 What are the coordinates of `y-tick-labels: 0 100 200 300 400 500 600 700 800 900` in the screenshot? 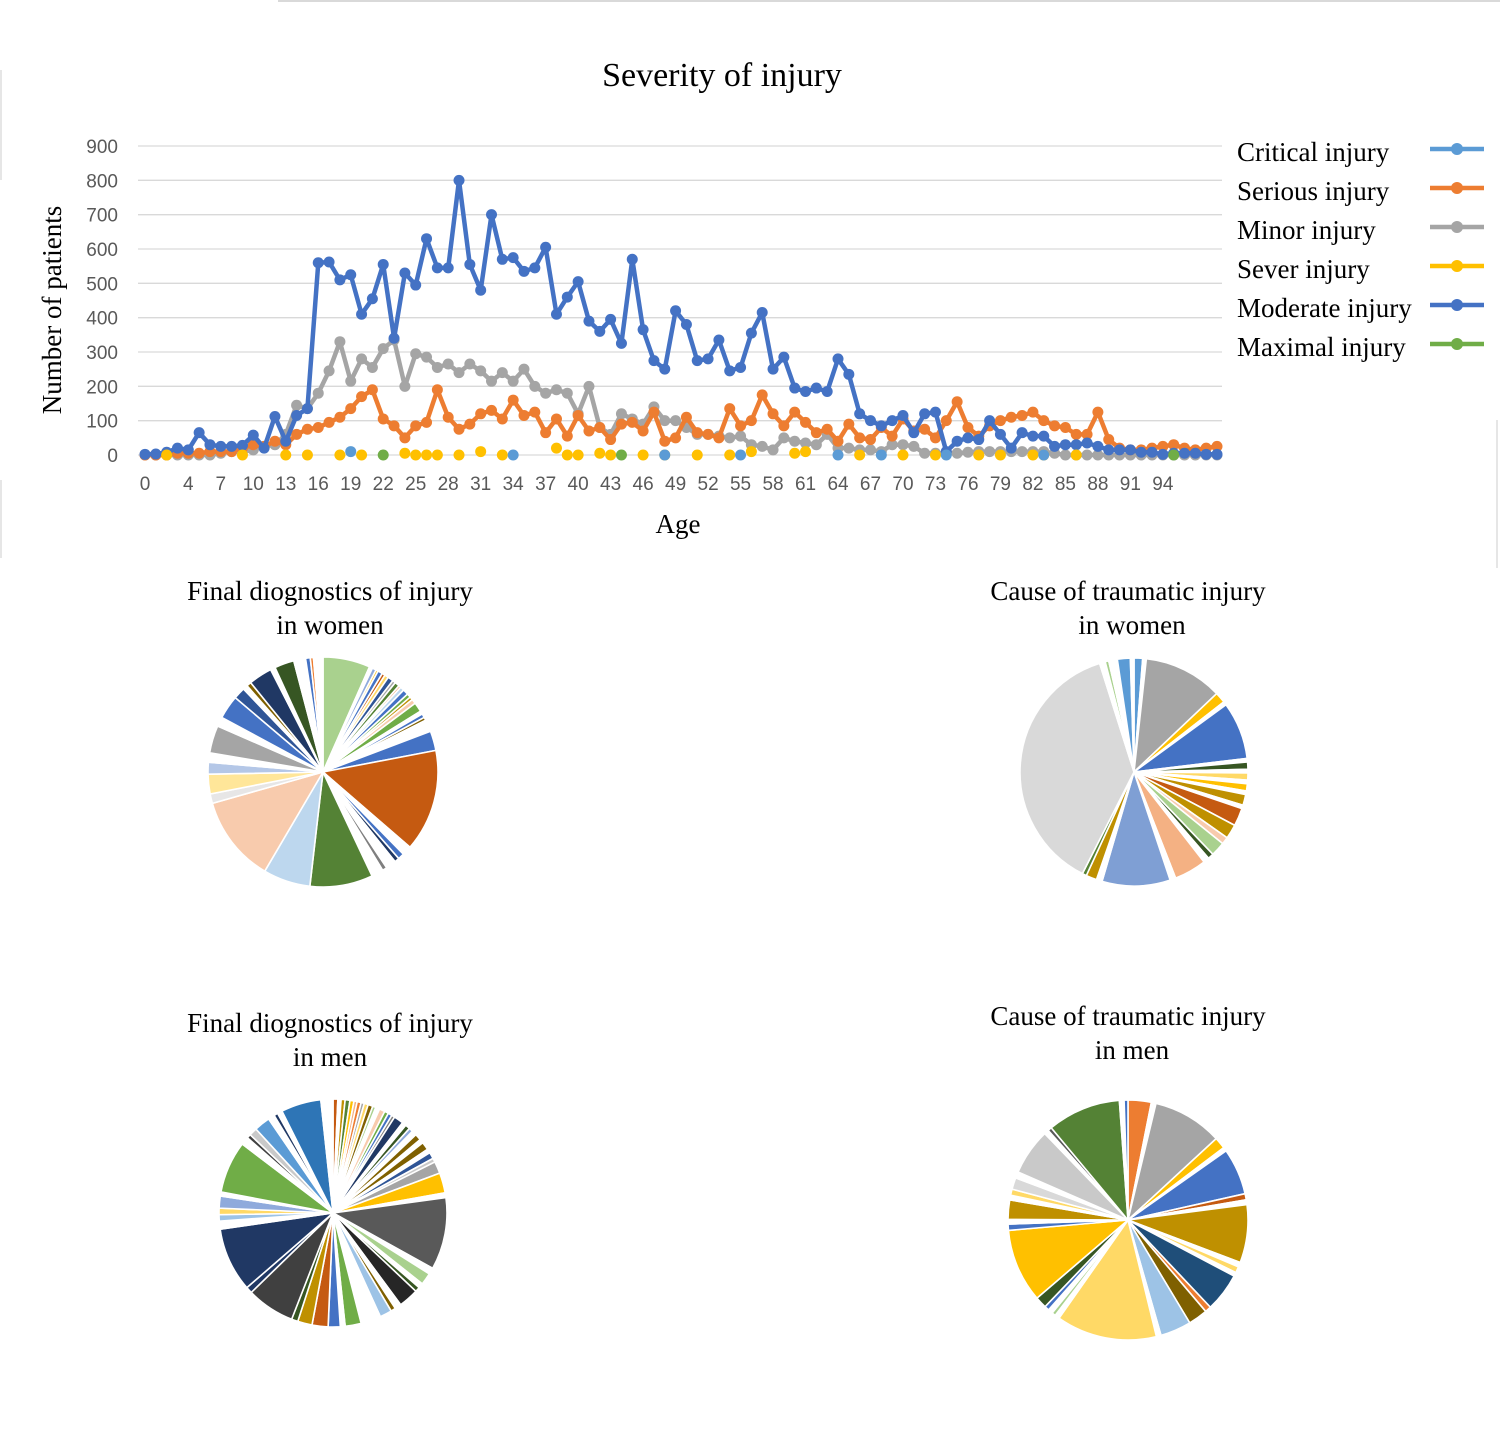 It's located at (102, 302).